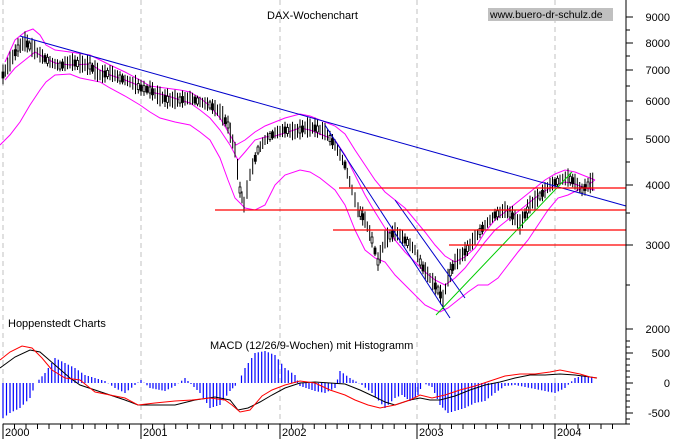 This screenshot has width=674, height=439. What do you see at coordinates (17, 433) in the screenshot?
I see `year-label: 2000` at bounding box center [17, 433].